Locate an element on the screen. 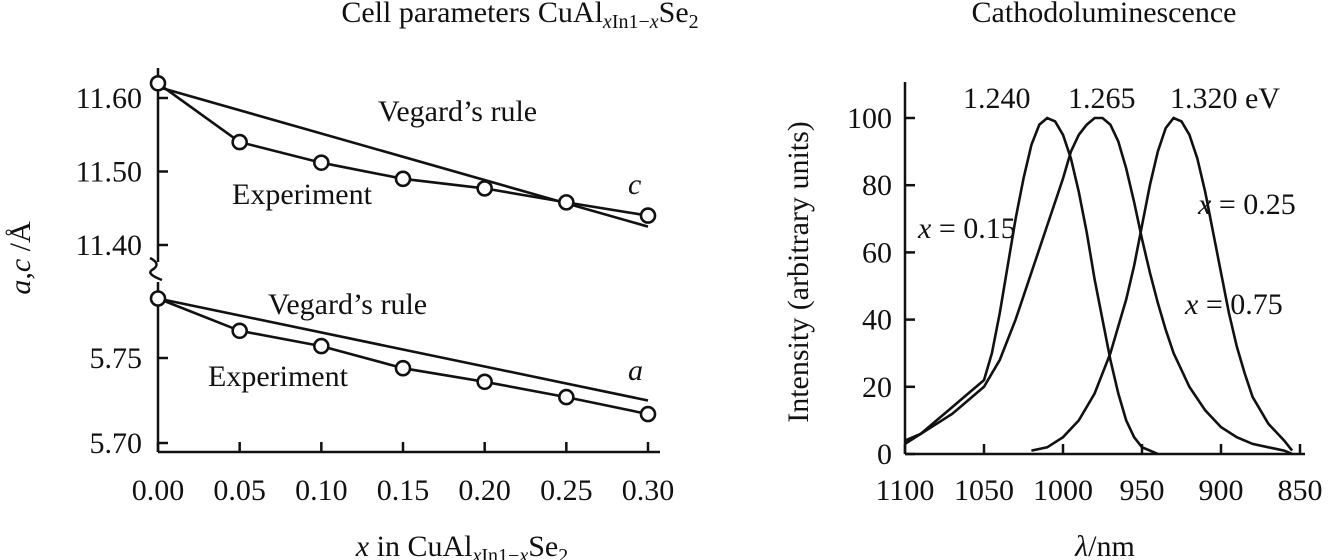 The image size is (1333, 560). left-y-tick-label: 11.50 is located at coordinates (109, 172).